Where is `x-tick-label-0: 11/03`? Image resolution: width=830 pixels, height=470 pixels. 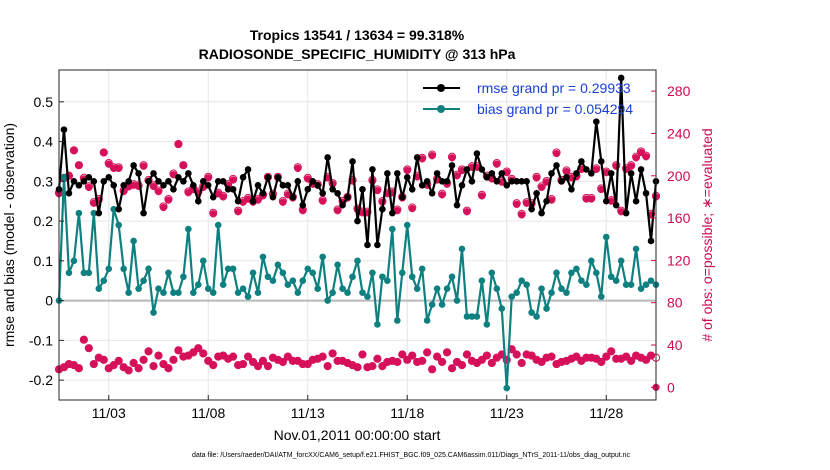
x-tick-label-0: 11/03 is located at coordinates (109, 413).